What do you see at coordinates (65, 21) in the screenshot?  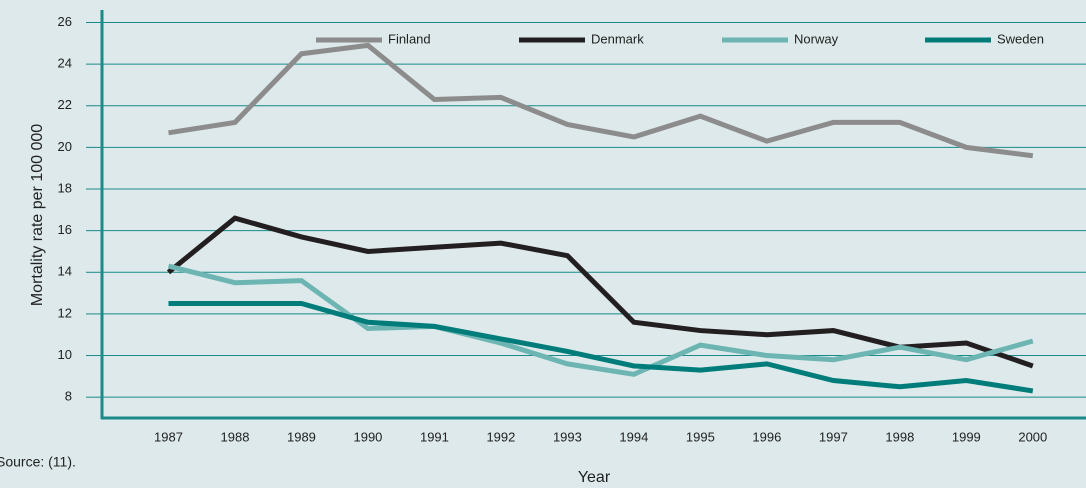 I see `y-tick-label: 26` at bounding box center [65, 21].